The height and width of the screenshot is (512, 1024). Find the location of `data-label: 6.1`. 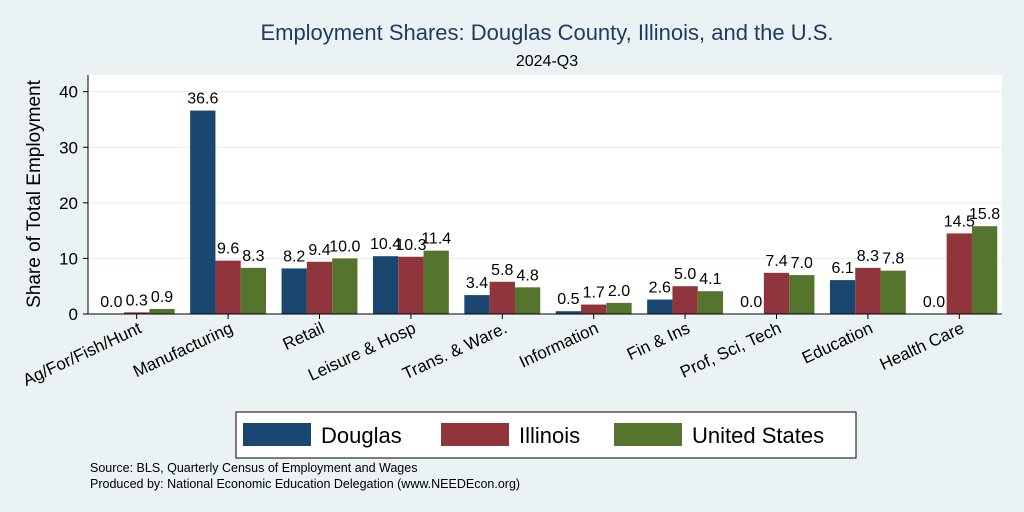

data-label: 6.1 is located at coordinates (842, 268).